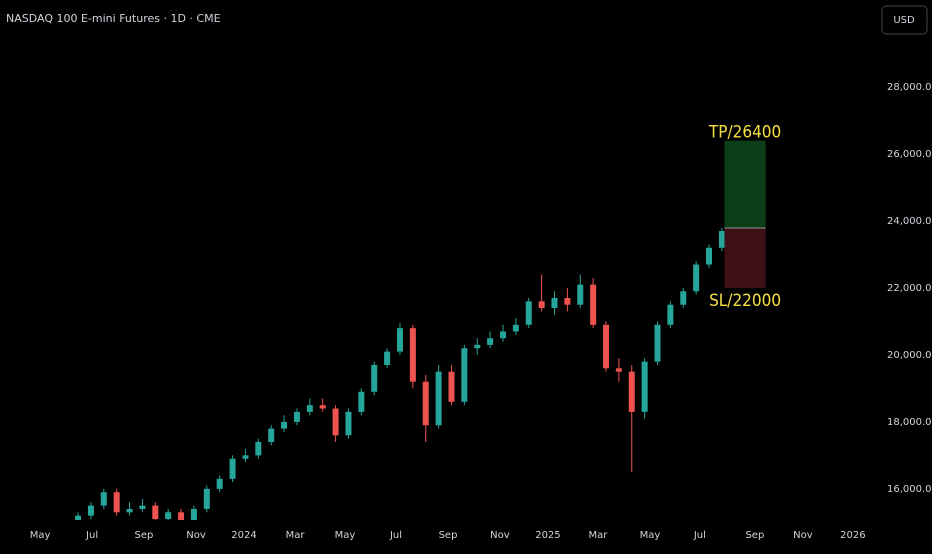 Image resolution: width=932 pixels, height=554 pixels. Describe the element at coordinates (745, 301) in the screenshot. I see `stop-loss-label: SL/22000` at that location.